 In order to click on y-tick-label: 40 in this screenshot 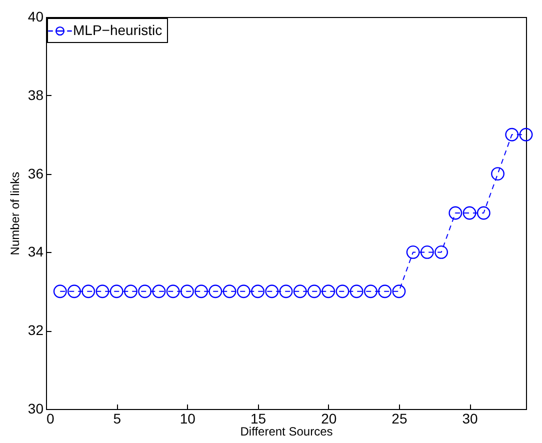, I will do `click(36, 16)`.